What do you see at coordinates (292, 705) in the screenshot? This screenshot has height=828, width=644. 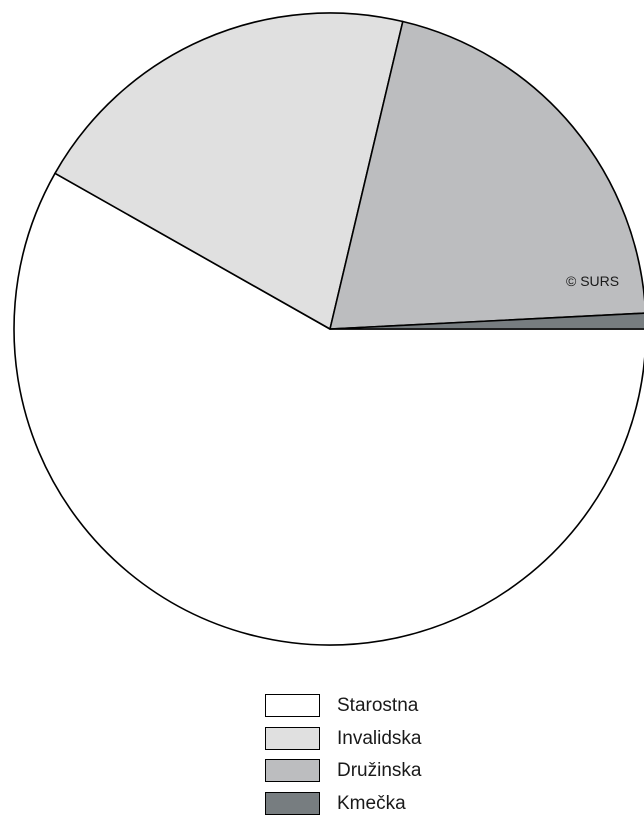 I see `legend-swatch-starostna` at bounding box center [292, 705].